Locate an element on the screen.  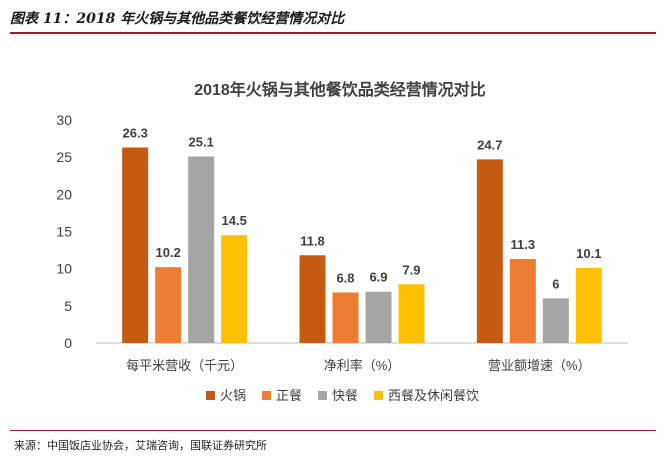
y-tick-label: 20 is located at coordinates (64, 194).